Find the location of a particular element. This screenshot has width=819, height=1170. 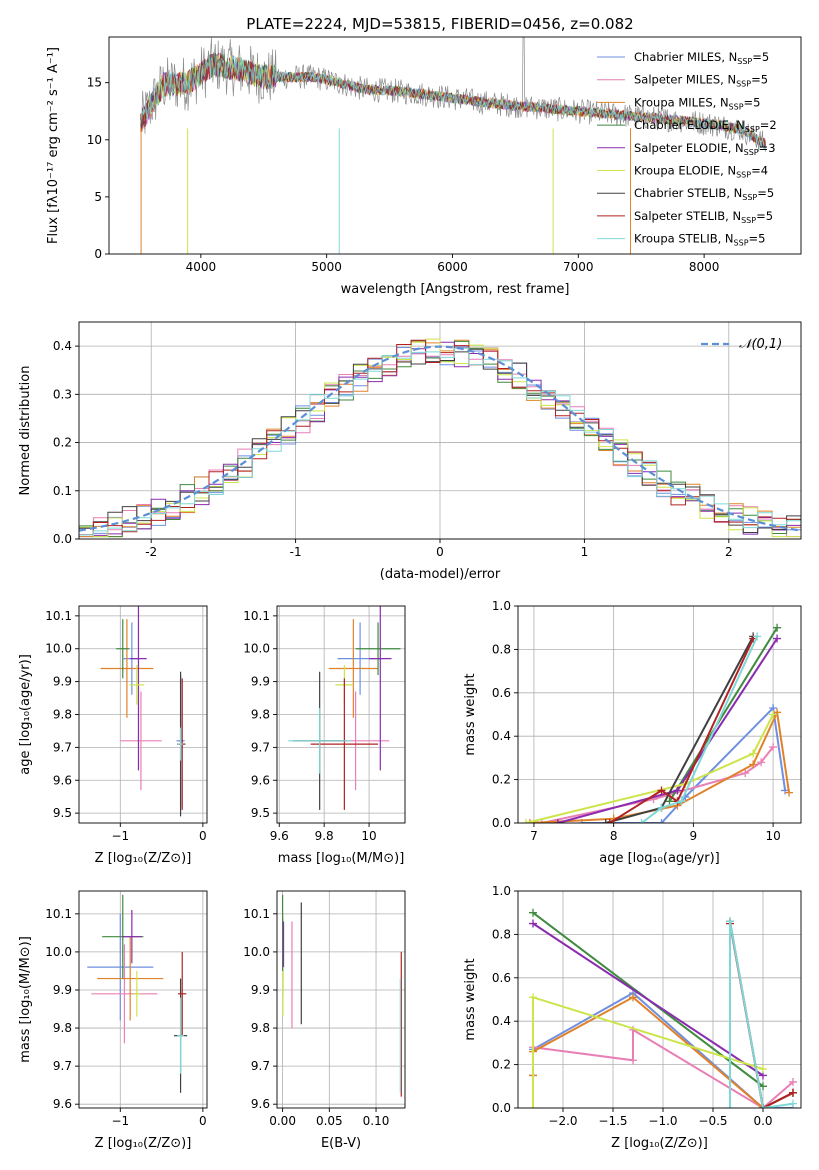

legend-label: 𝒩(0,1) is located at coordinates (760, 344).